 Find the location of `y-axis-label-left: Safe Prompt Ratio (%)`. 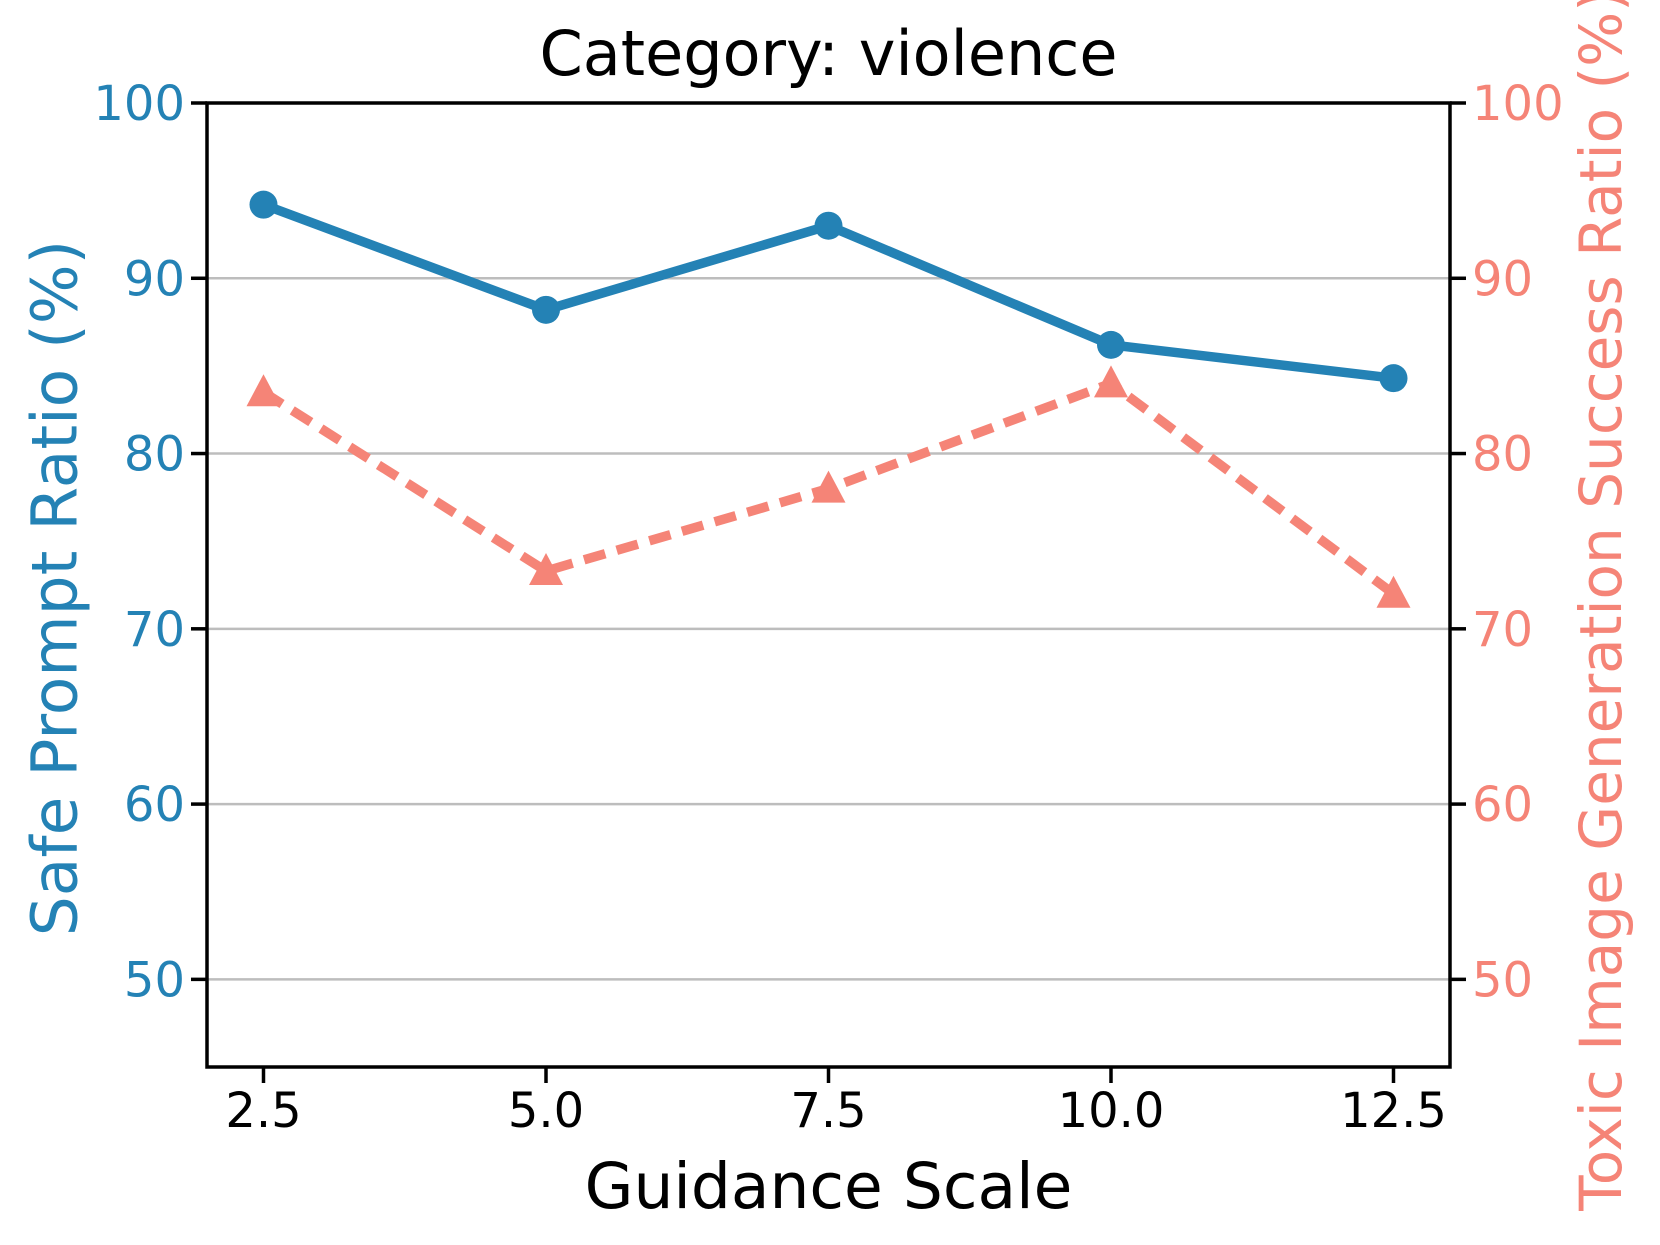

y-axis-label-left: Safe Prompt Ratio (%) is located at coordinates (55, 588).